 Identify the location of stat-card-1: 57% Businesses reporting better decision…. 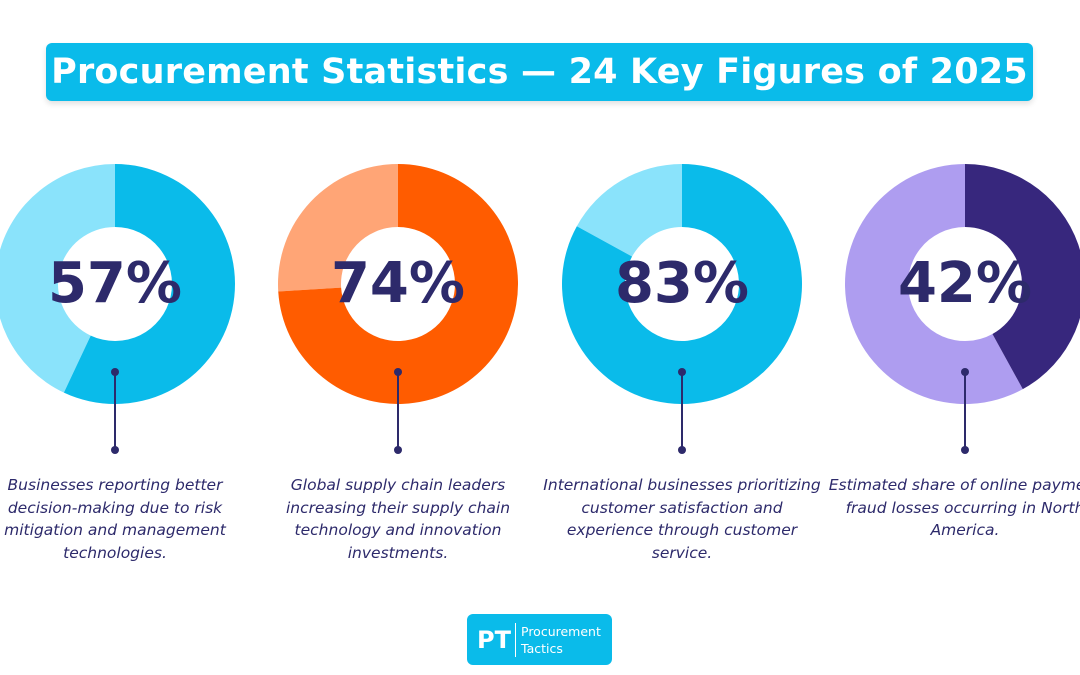
(117, 372).